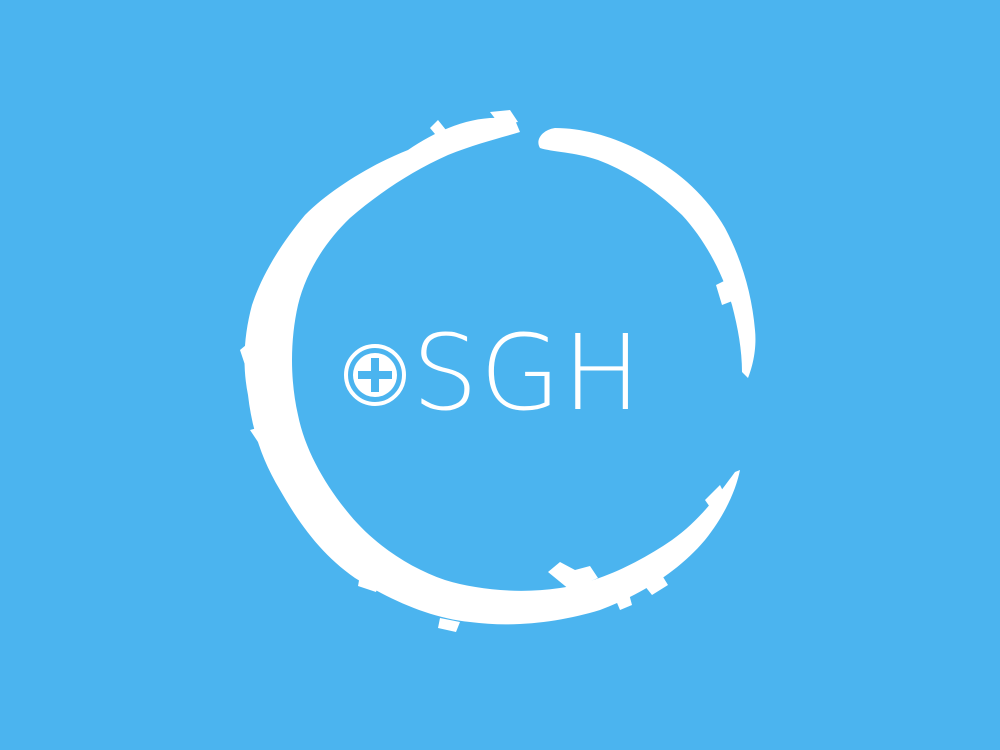 This screenshot has height=750, width=1000. Describe the element at coordinates (527, 373) in the screenshot. I see `brand-name: SGH` at that location.